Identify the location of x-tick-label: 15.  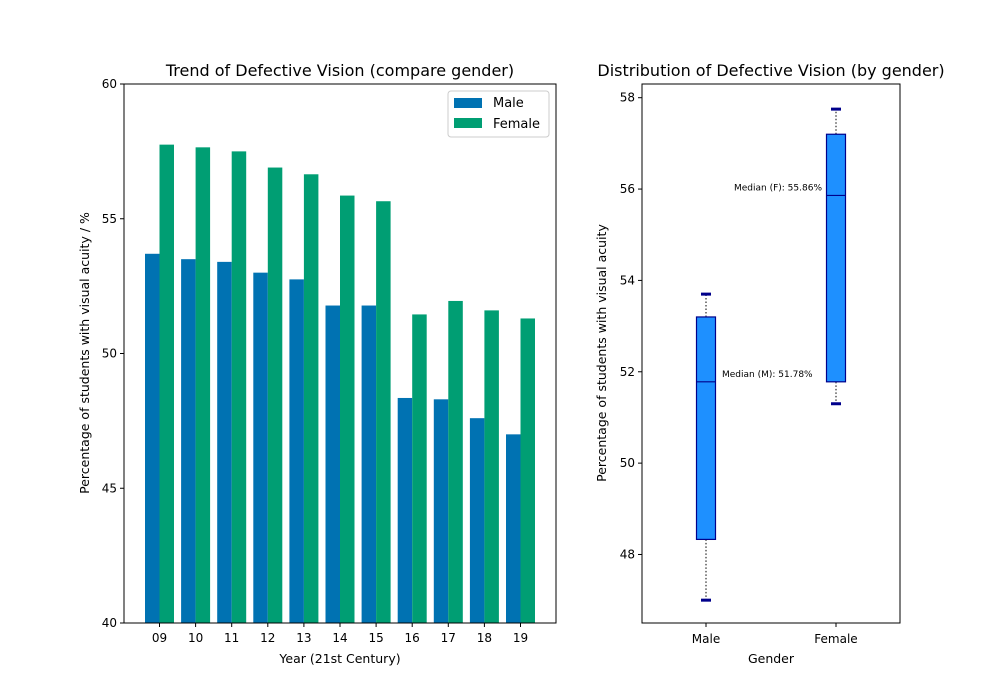
(375, 638).